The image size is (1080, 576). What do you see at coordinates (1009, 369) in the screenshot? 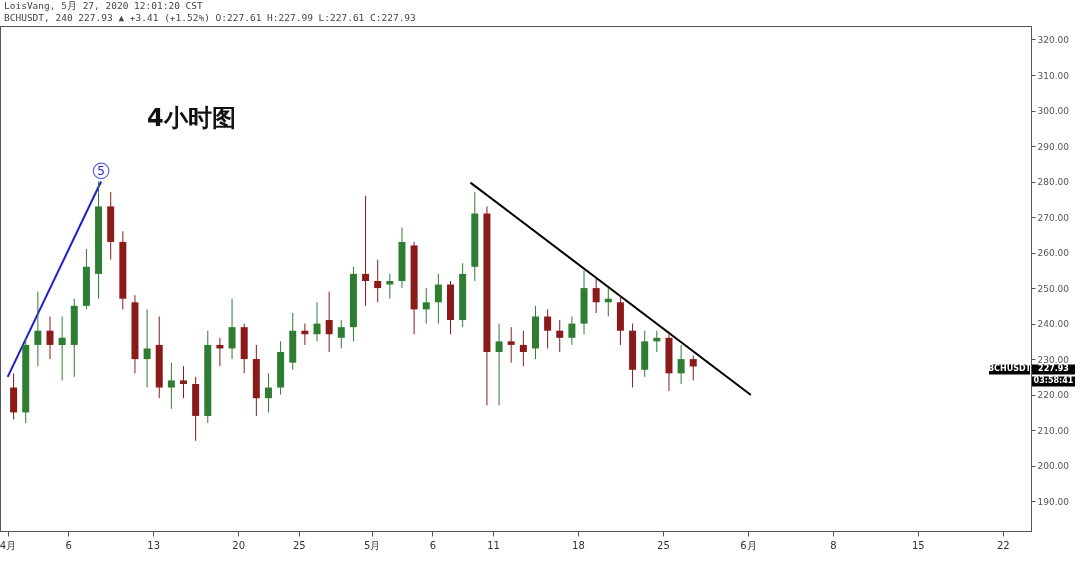
I see `annotation: BCHUSDT` at bounding box center [1009, 369].